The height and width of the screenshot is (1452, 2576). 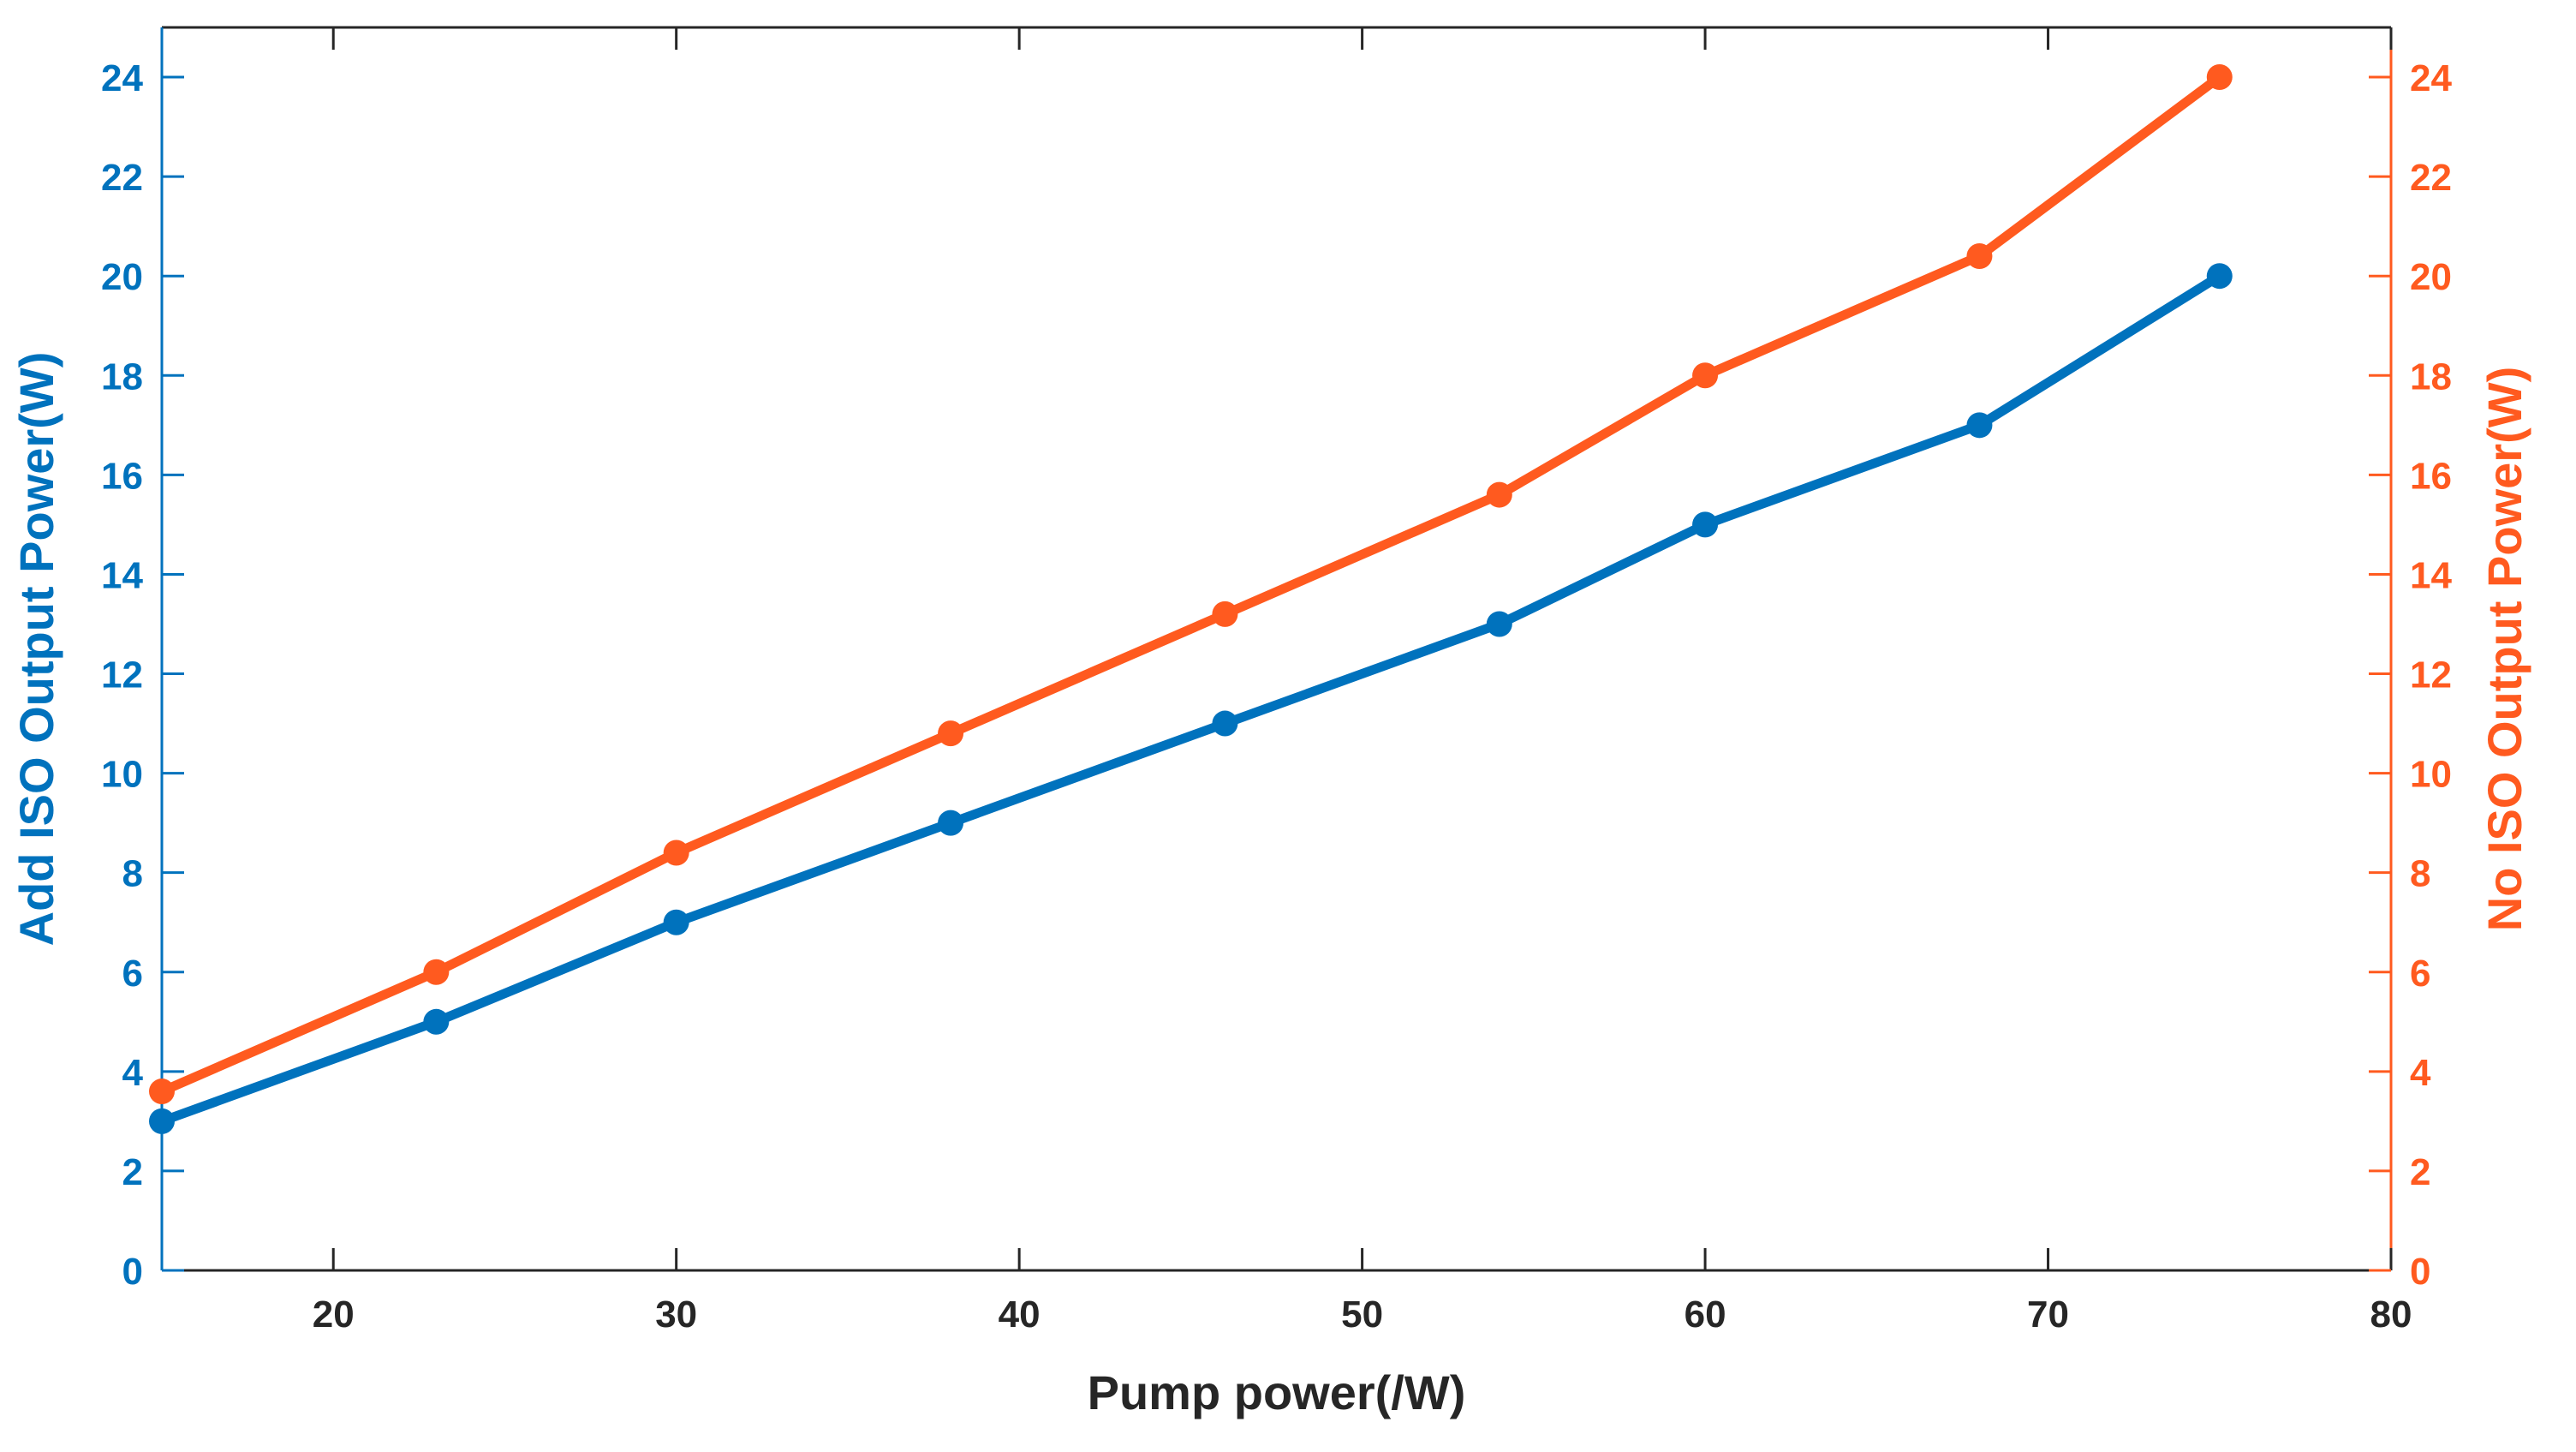 What do you see at coordinates (2431, 775) in the screenshot?
I see `y-right-tick-label: 10` at bounding box center [2431, 775].